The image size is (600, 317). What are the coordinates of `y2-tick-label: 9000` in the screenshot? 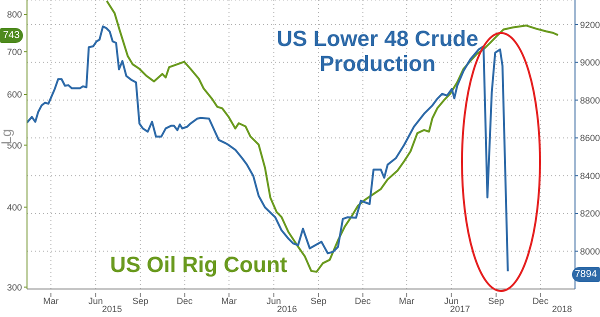 It's located at (590, 63).